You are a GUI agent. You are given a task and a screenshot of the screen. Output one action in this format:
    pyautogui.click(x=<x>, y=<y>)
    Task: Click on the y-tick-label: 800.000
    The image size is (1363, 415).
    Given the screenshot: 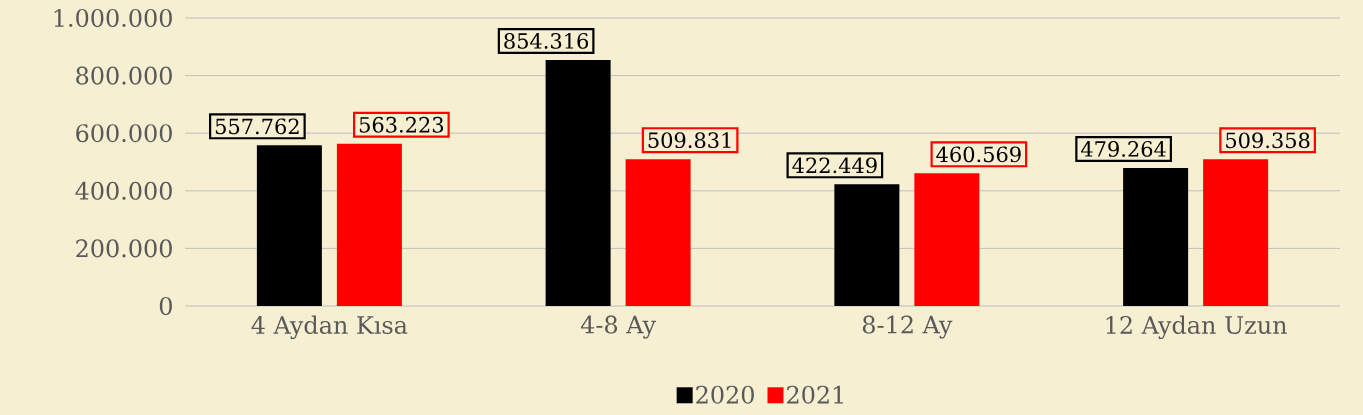 What is the action you would take?
    pyautogui.click(x=124, y=75)
    